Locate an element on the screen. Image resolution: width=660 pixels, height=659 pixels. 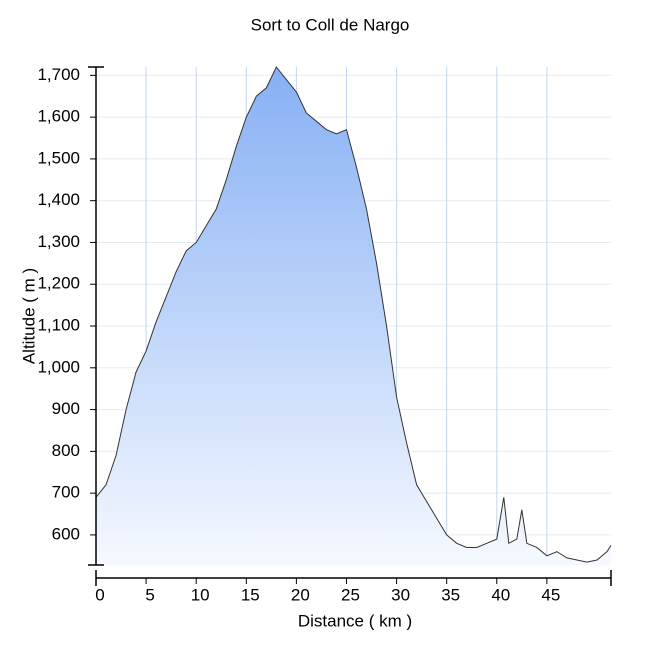
y-tick-label: 1,500 is located at coordinates (58, 157).